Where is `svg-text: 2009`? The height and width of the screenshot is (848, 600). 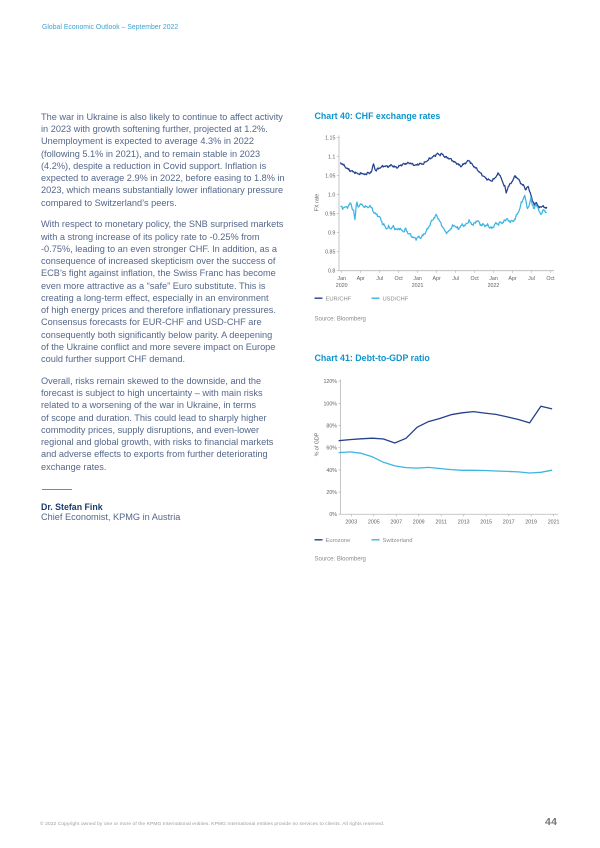 svg-text: 2009 is located at coordinates (419, 523).